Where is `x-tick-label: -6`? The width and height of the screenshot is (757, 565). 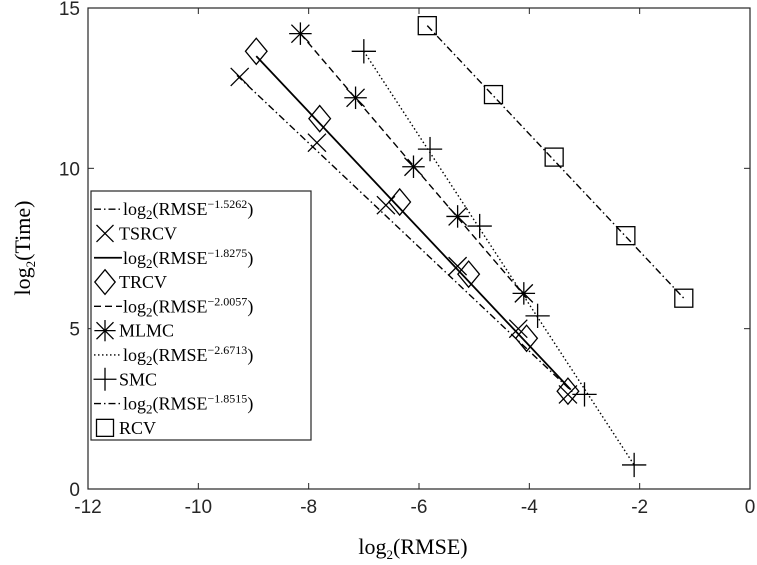 x-tick-label: -6 is located at coordinates (419, 507).